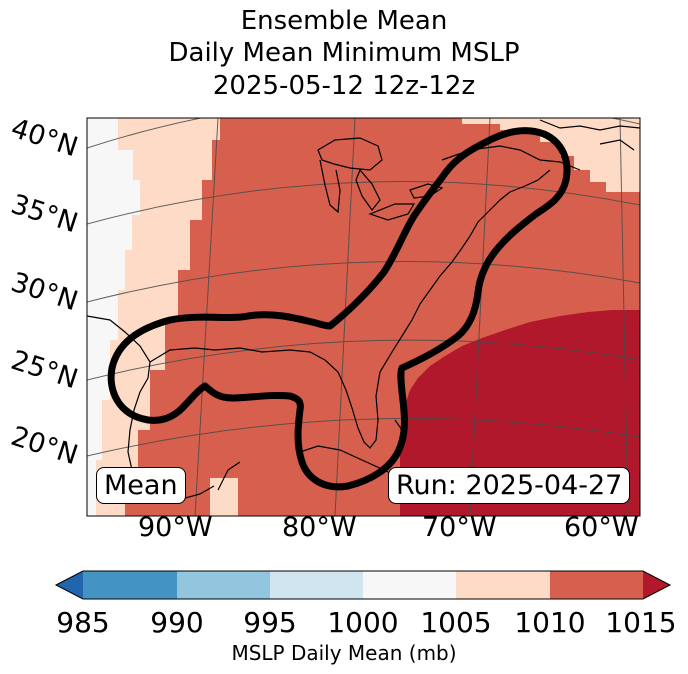  What do you see at coordinates (656, 585) in the screenshot?
I see `colorbar-extend-max` at bounding box center [656, 585].